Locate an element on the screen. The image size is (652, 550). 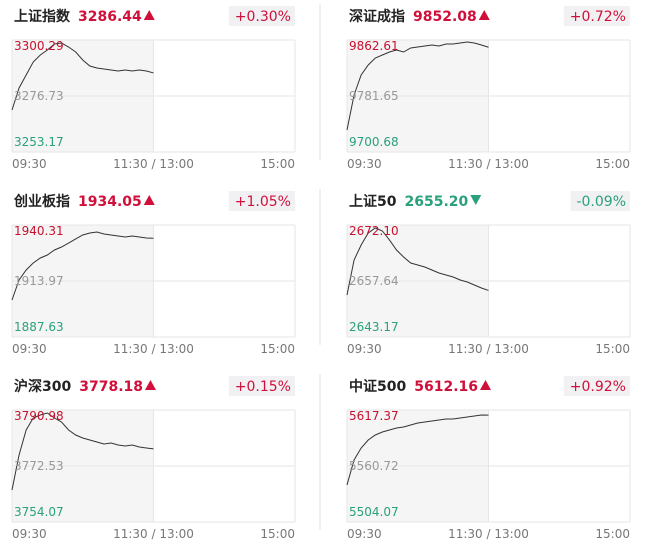
y-tick-label: 2657.64 is located at coordinates (374, 281).